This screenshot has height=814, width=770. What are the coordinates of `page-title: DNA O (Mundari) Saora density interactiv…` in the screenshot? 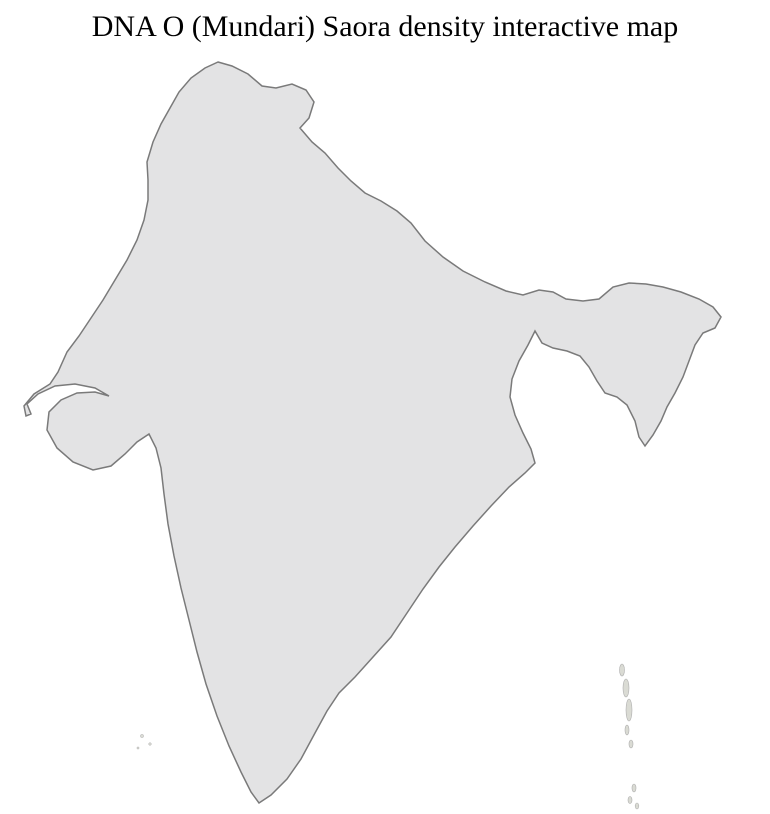 It's located at (385, 26).